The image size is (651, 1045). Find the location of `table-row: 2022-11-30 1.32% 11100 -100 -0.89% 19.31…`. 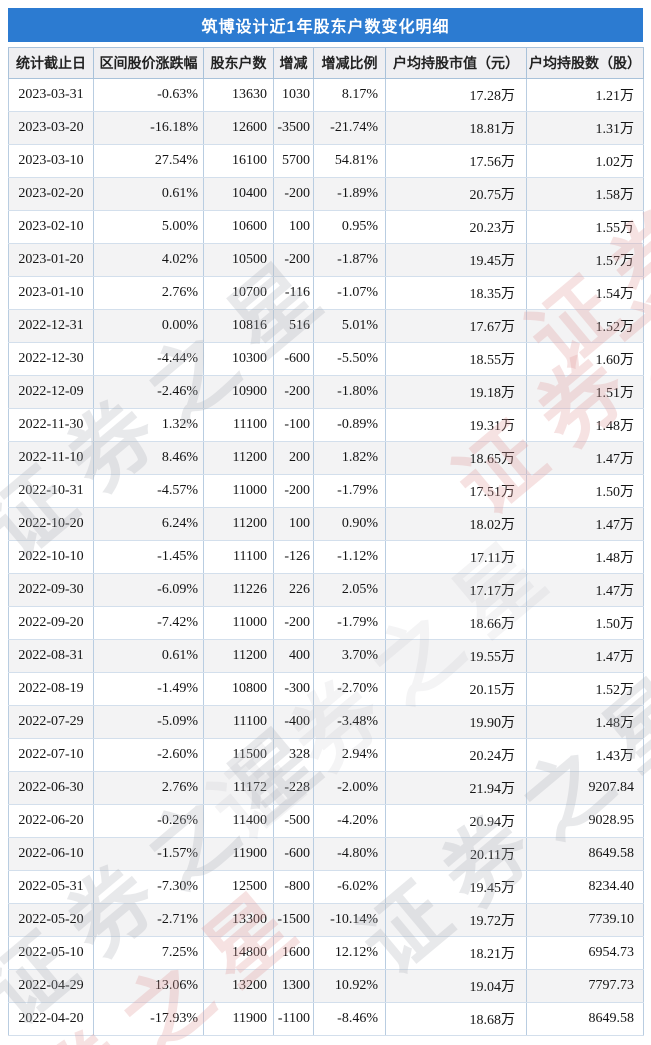

table-row: 2022-11-30 1.32% 11100 -100 -0.89% 19.31… is located at coordinates (326, 425).